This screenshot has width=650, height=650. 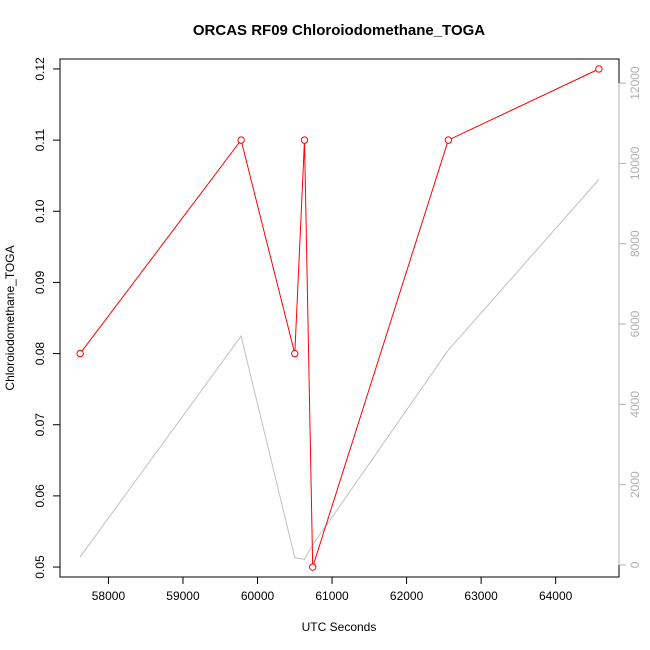 What do you see at coordinates (332, 596) in the screenshot?
I see `x-tick-label: 61000` at bounding box center [332, 596].